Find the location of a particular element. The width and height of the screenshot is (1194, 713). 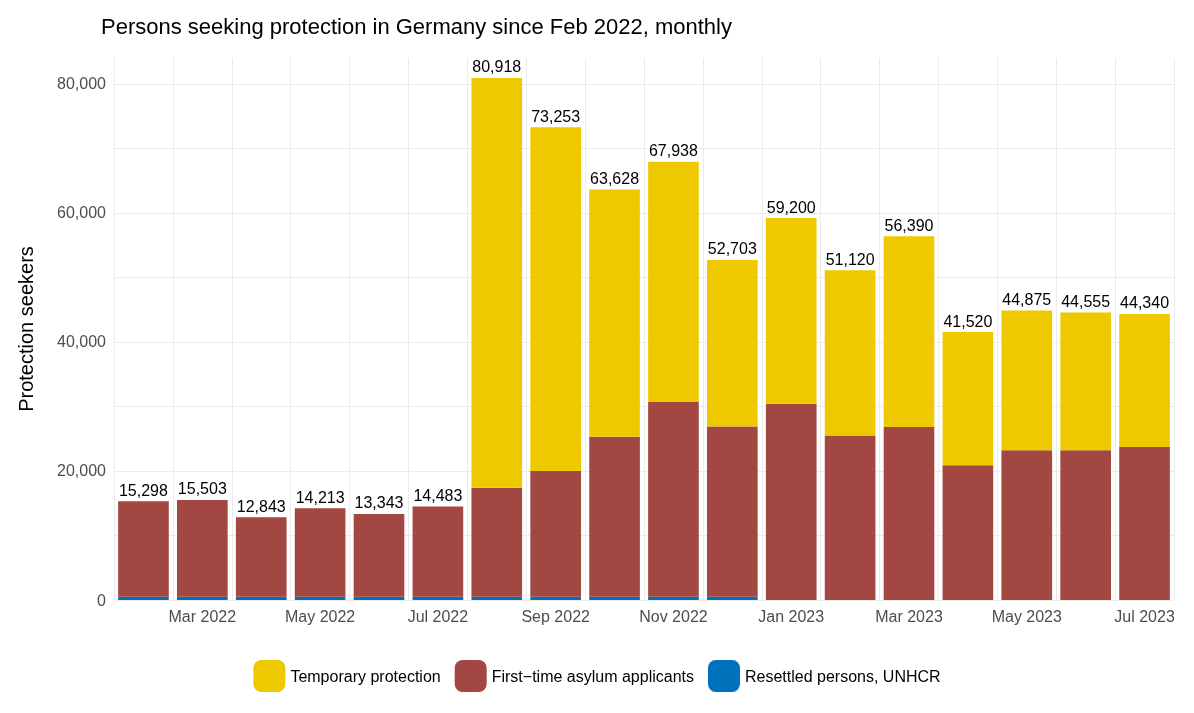

y-axis-title: Protection seekers is located at coordinates (26, 329).